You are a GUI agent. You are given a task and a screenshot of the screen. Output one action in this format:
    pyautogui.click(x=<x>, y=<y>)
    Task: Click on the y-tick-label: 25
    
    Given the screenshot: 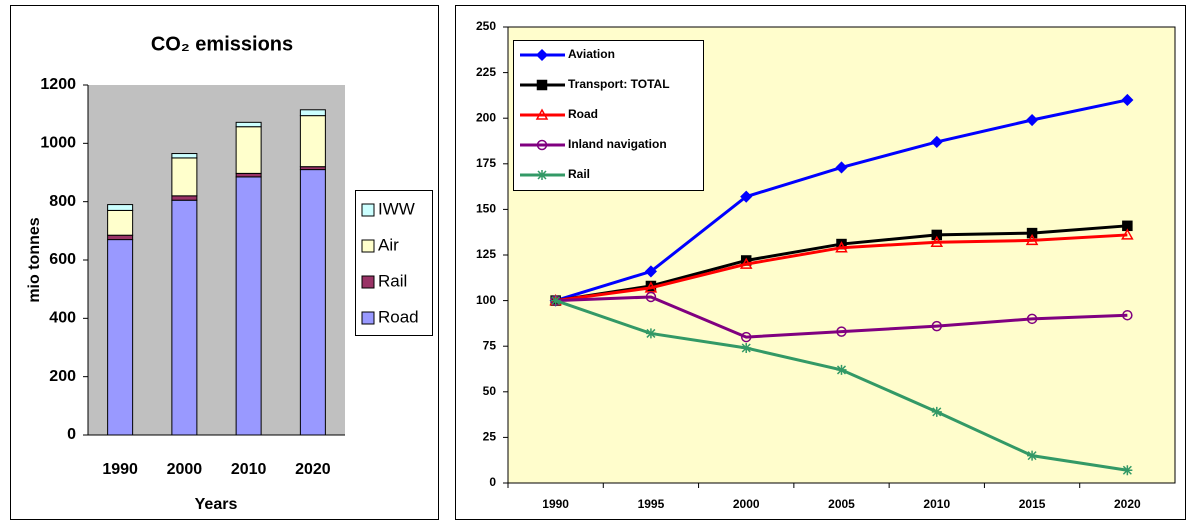 What is the action you would take?
    pyautogui.click(x=490, y=437)
    